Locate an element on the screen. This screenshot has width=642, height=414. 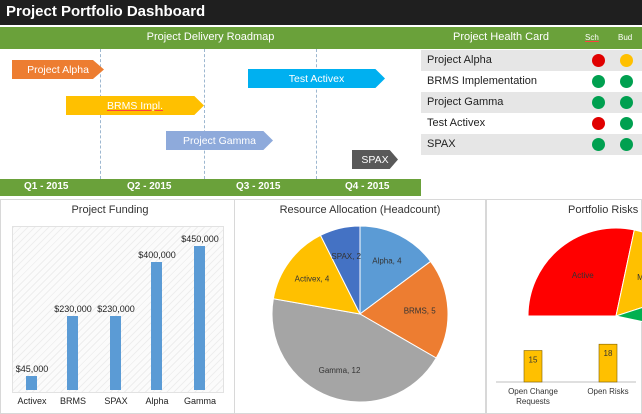
pie-slice-gamma is located at coordinates (354, 350).